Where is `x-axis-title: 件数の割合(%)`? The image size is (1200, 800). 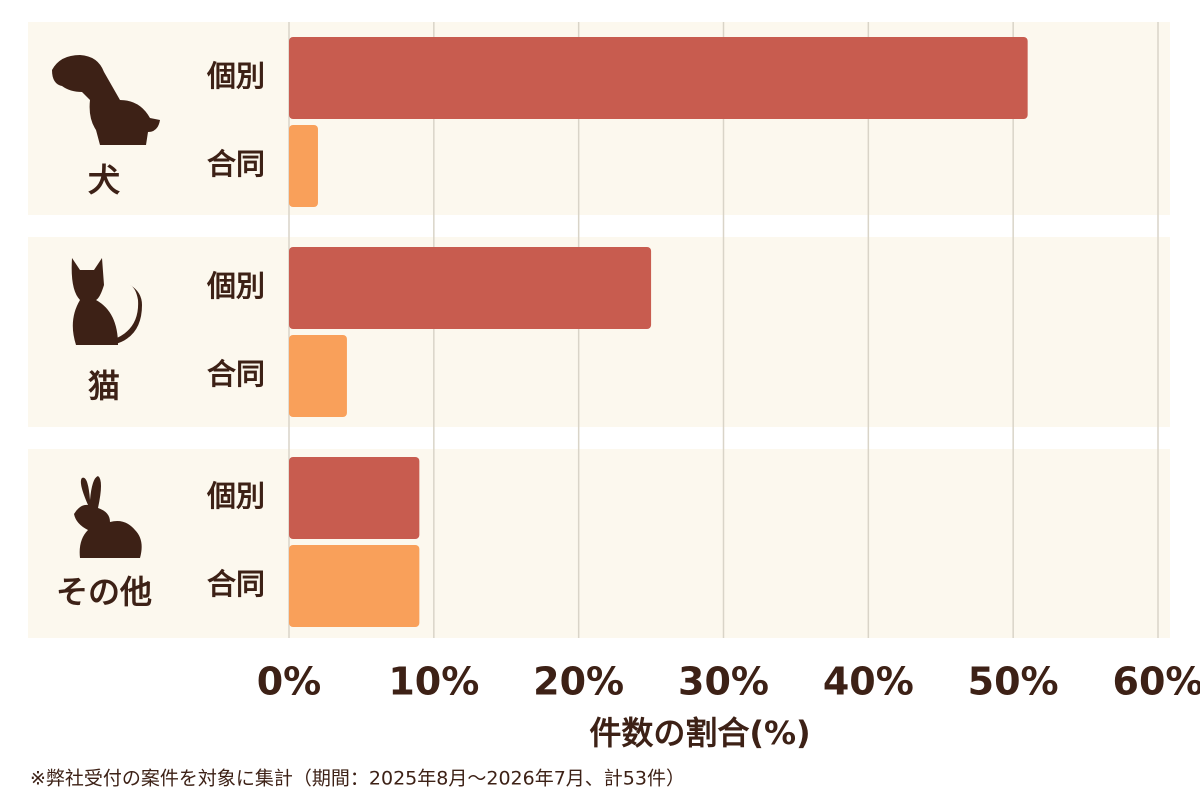 x-axis-title: 件数の割合(%) is located at coordinates (699, 733).